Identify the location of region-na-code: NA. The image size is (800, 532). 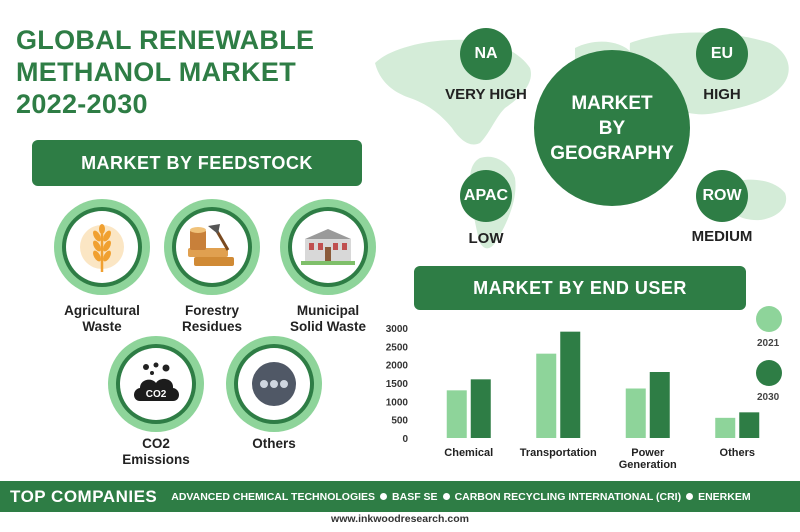
(486, 53).